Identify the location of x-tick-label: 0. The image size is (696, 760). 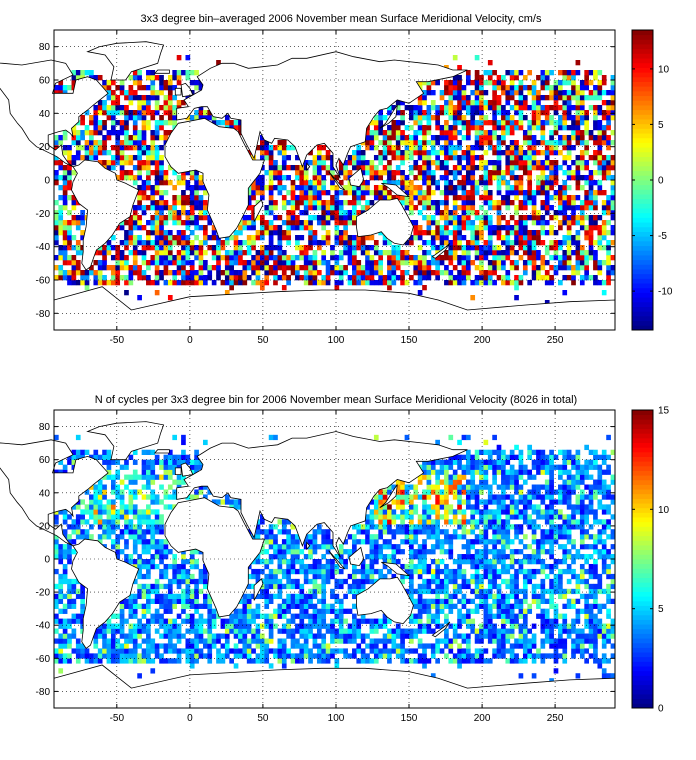
(190, 340).